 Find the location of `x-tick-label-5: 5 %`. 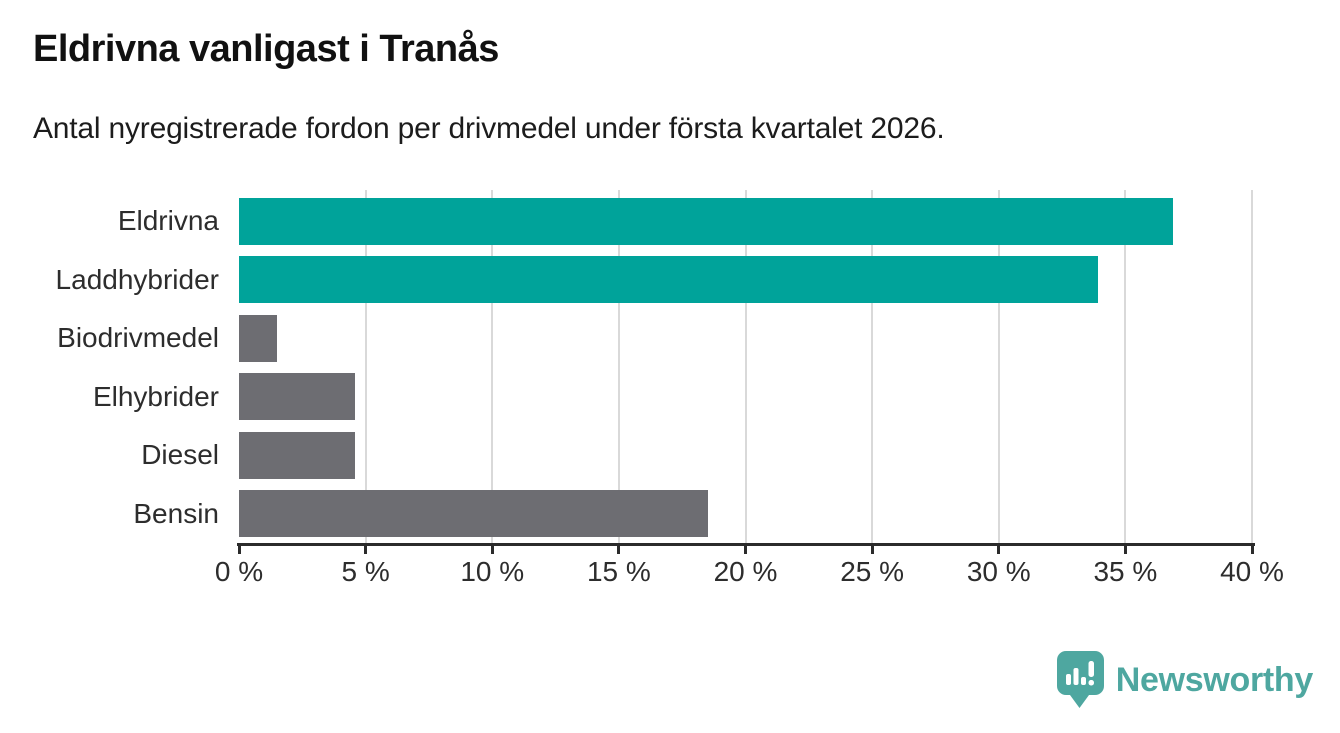

x-tick-label-5: 5 % is located at coordinates (365, 571).